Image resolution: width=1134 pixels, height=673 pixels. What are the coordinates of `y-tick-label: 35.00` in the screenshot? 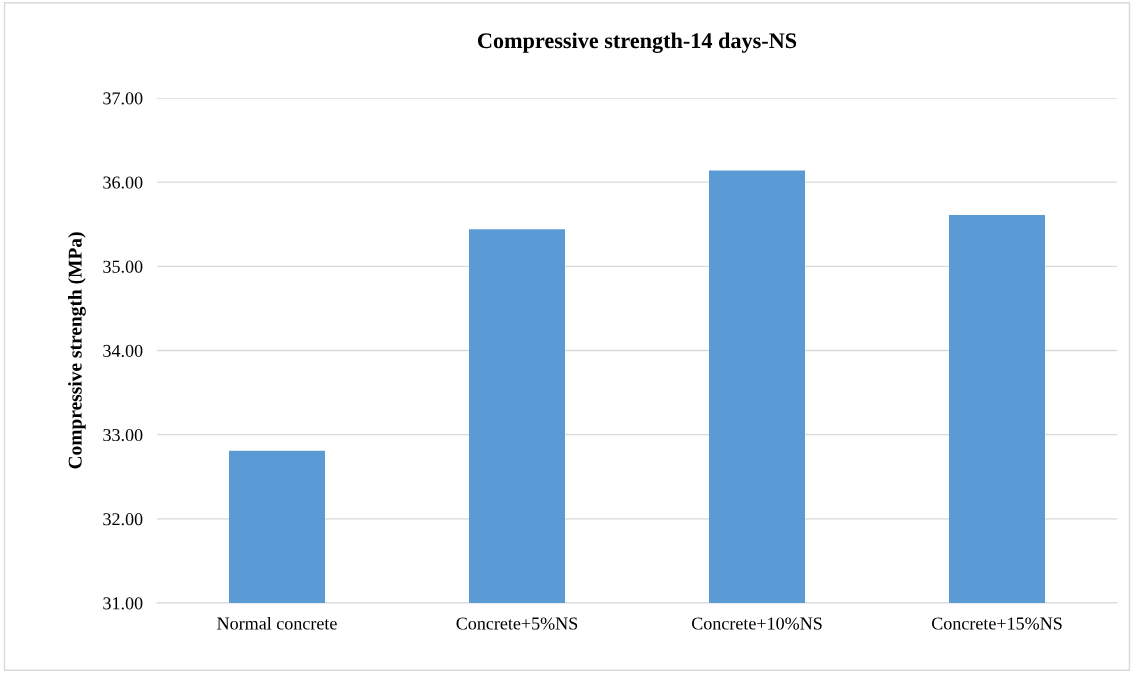 It's located at (123, 266).